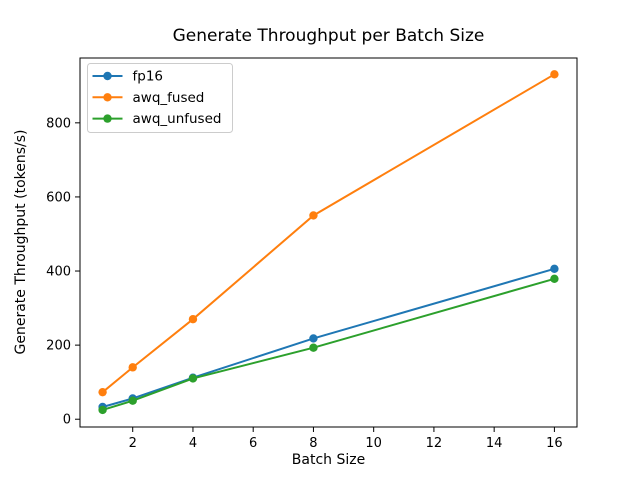 Image resolution: width=640 pixels, height=480 pixels. I want to click on y-axis-tick-label: 0, so click(67, 420).